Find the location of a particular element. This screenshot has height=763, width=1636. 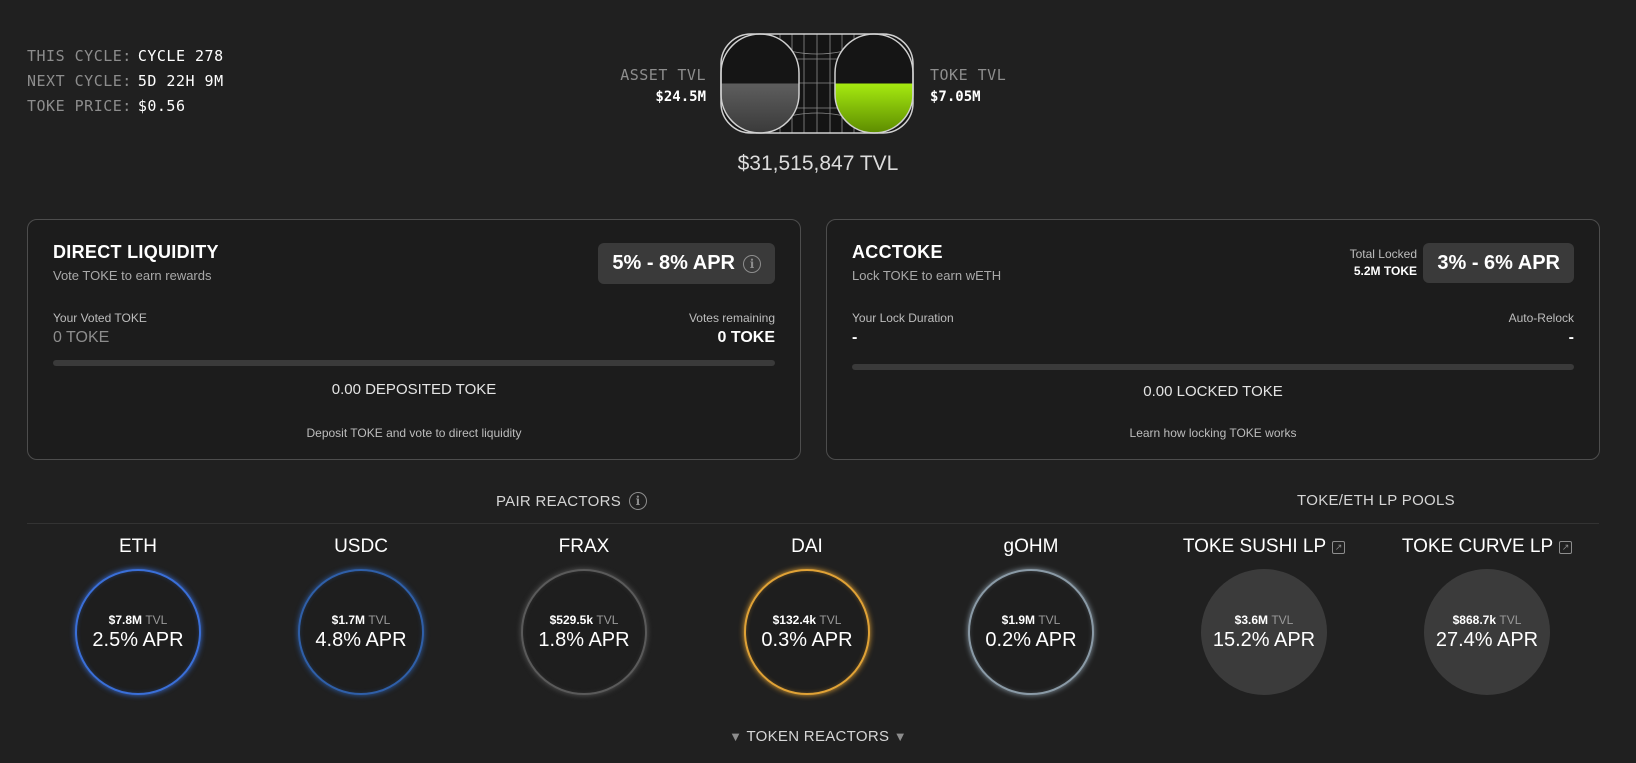

pair-reactors-label: PAIR REACTORS is located at coordinates (558, 501).